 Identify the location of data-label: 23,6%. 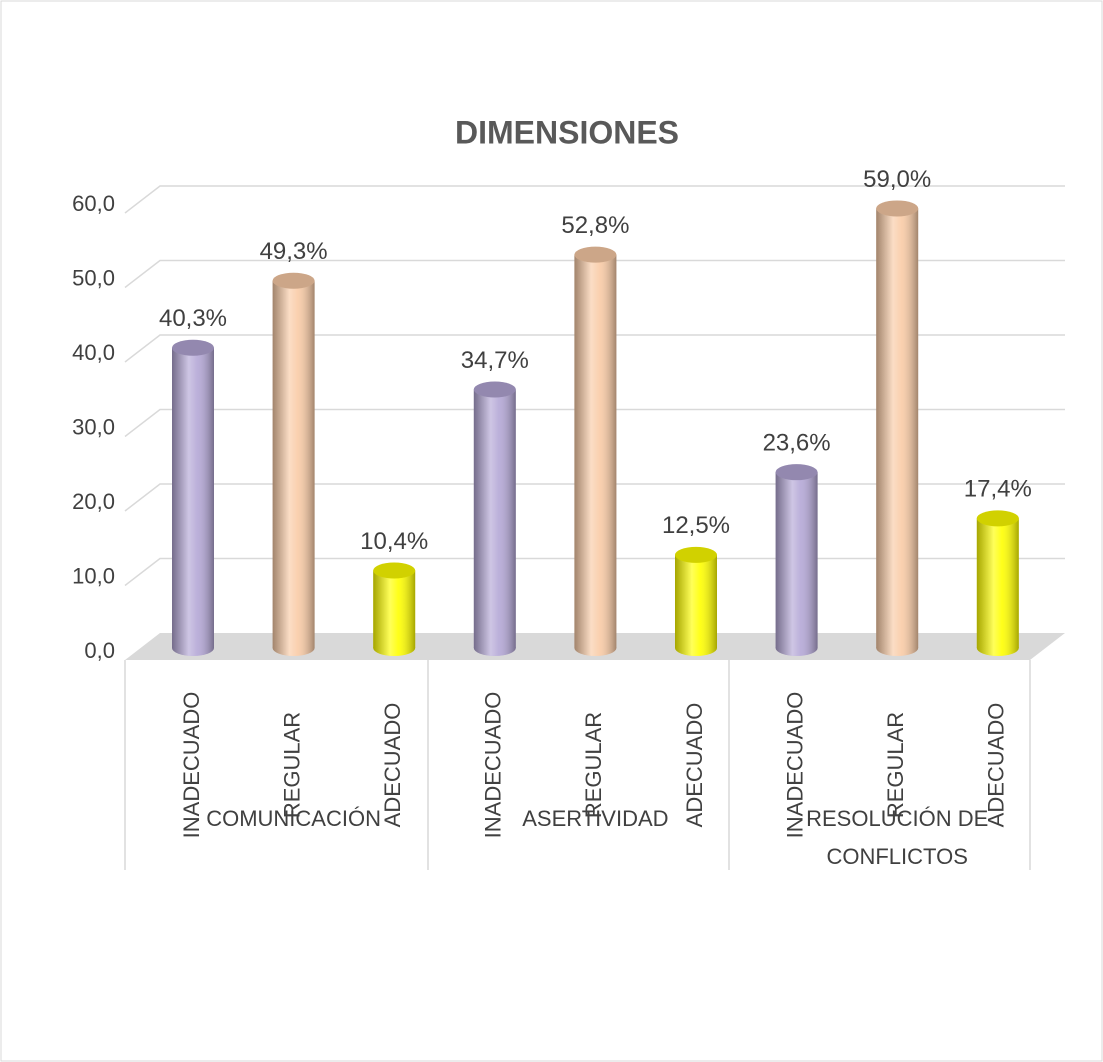
(797, 443).